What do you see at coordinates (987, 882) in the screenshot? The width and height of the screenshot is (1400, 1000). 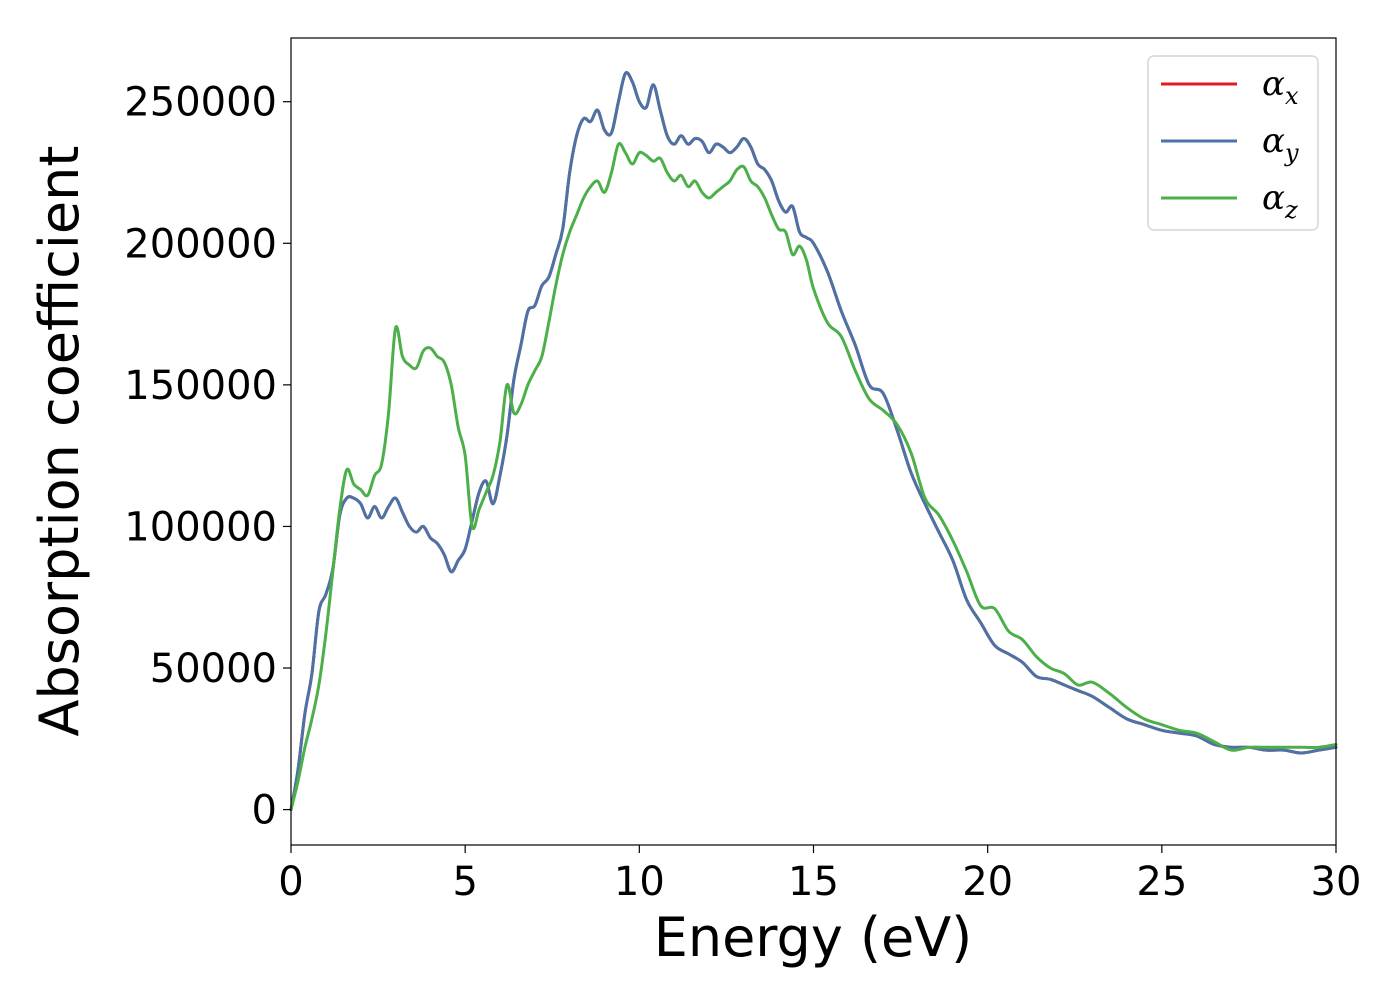 I see `x-tick-label: 20` at bounding box center [987, 882].